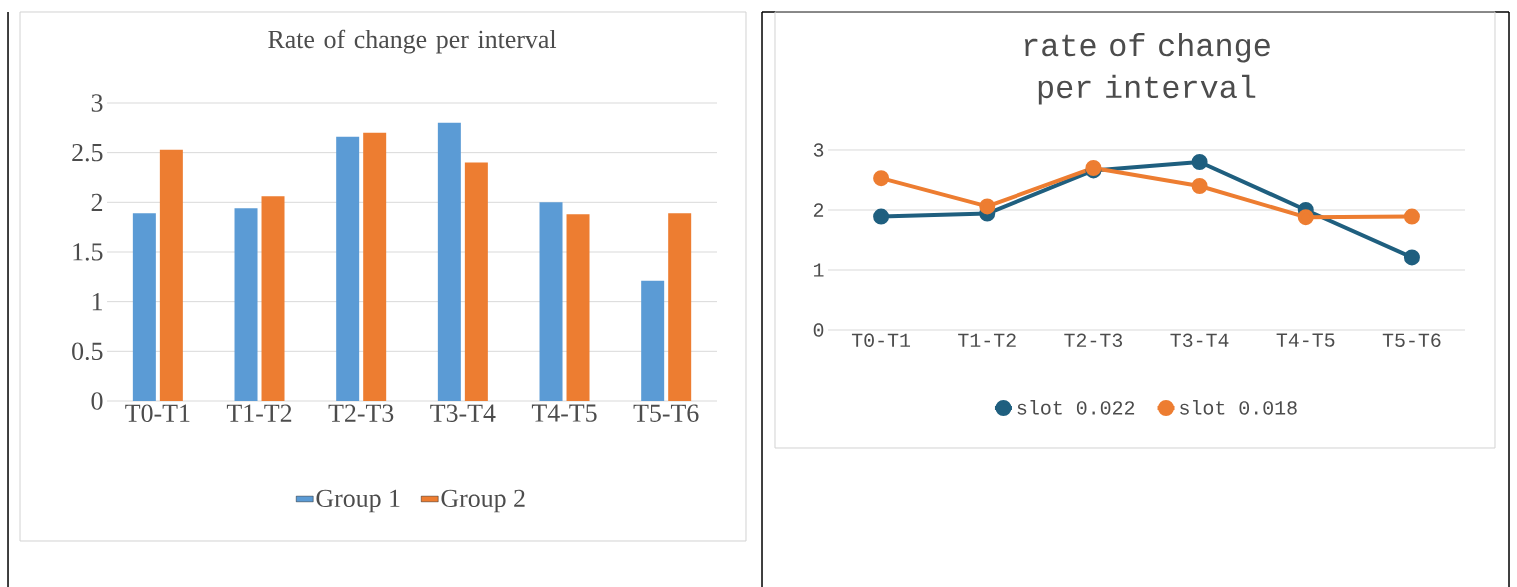  Describe the element at coordinates (1076, 407) in the screenshot. I see `legend-label: slot 0.022` at that location.